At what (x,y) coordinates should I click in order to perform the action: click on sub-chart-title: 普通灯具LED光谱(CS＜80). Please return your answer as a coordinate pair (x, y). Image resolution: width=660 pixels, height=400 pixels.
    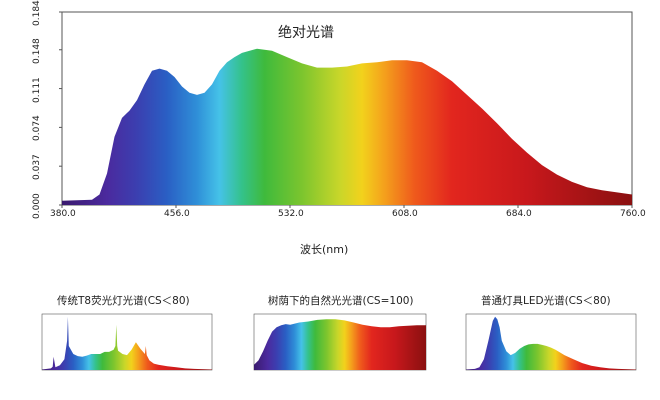
    Looking at the image, I should click on (546, 301).